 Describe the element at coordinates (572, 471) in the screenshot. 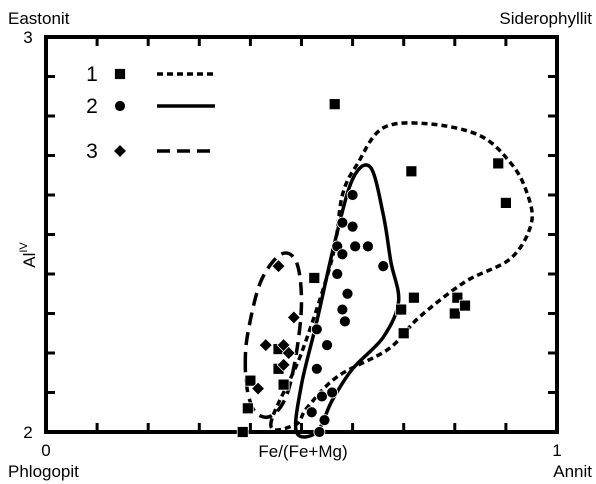

I see `corner-label-bottom-right: Annit` at that location.